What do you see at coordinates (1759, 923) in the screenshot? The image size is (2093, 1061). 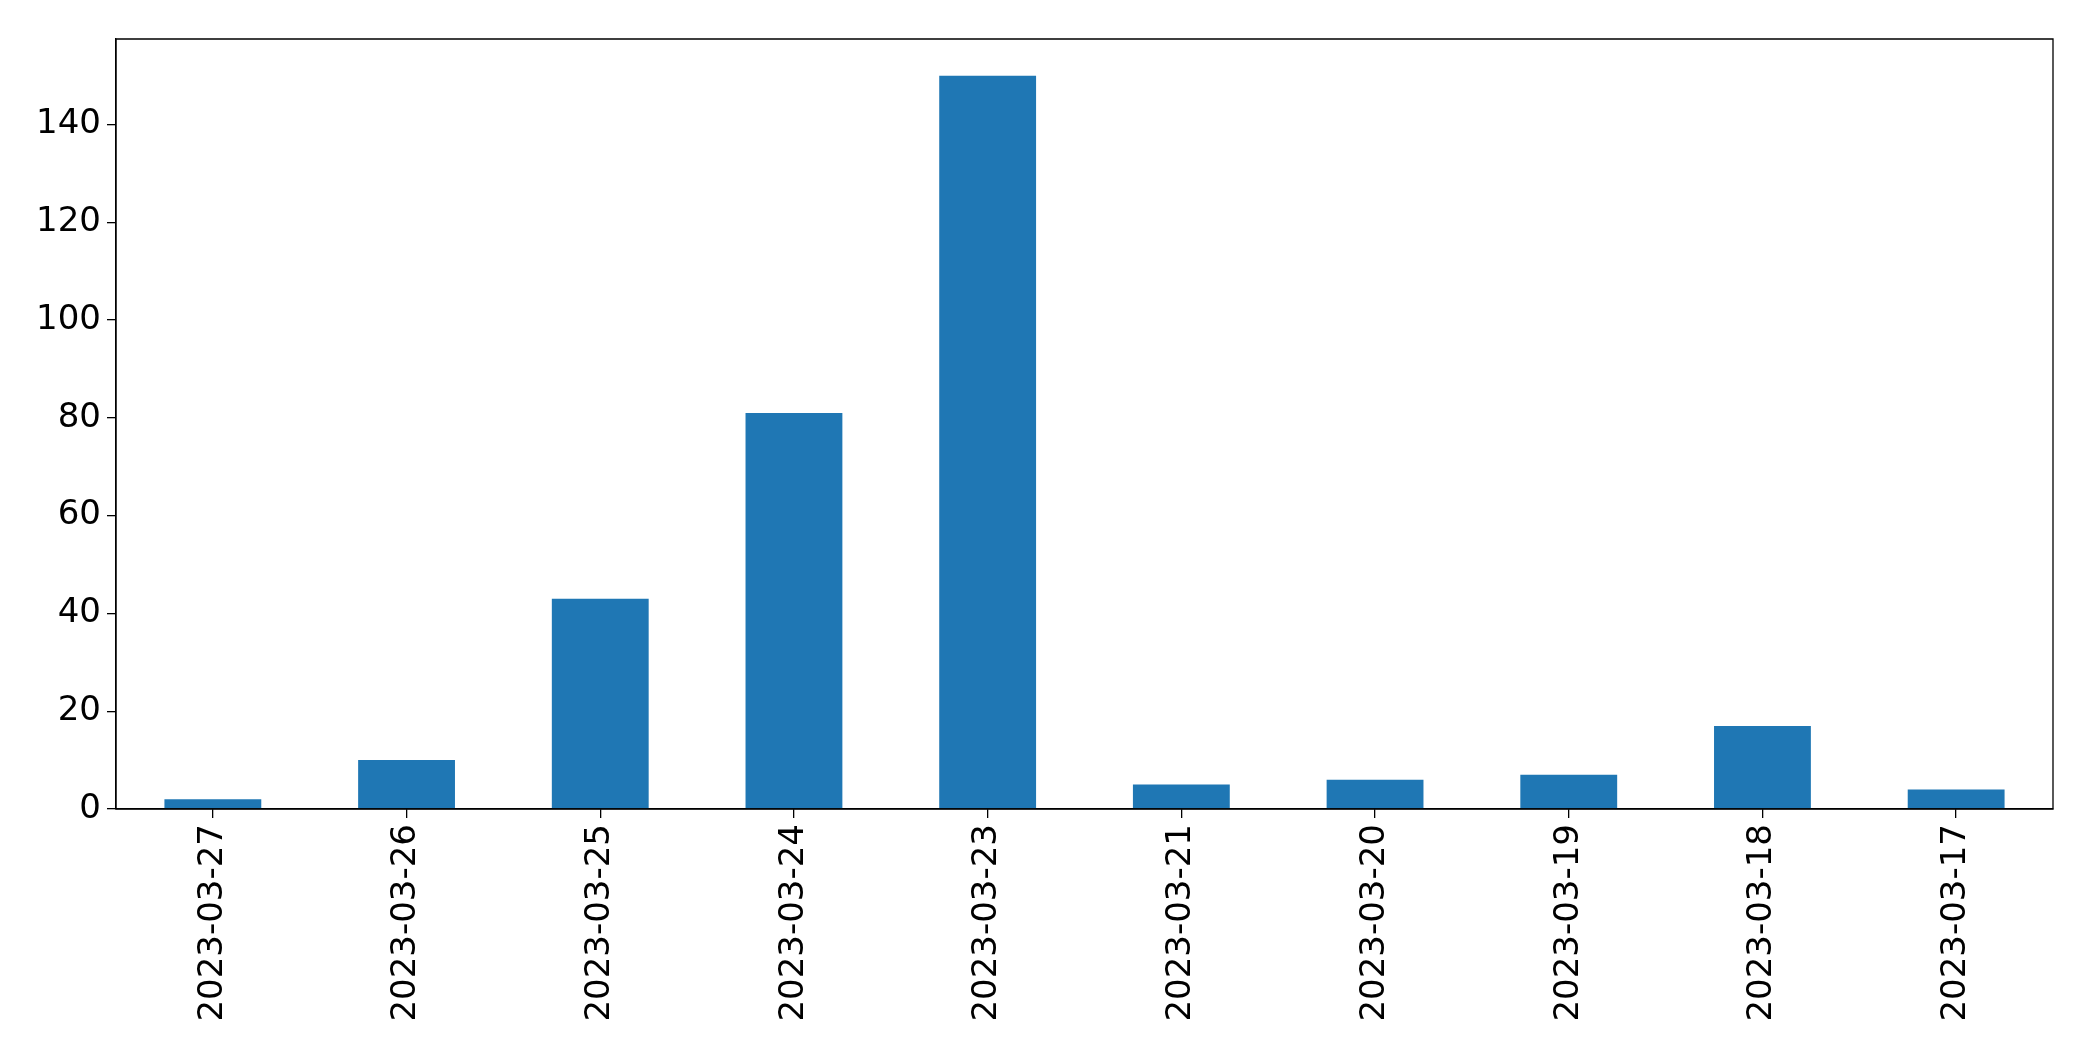 I see `x-tick-label: 2023-03-18` at bounding box center [1759, 923].